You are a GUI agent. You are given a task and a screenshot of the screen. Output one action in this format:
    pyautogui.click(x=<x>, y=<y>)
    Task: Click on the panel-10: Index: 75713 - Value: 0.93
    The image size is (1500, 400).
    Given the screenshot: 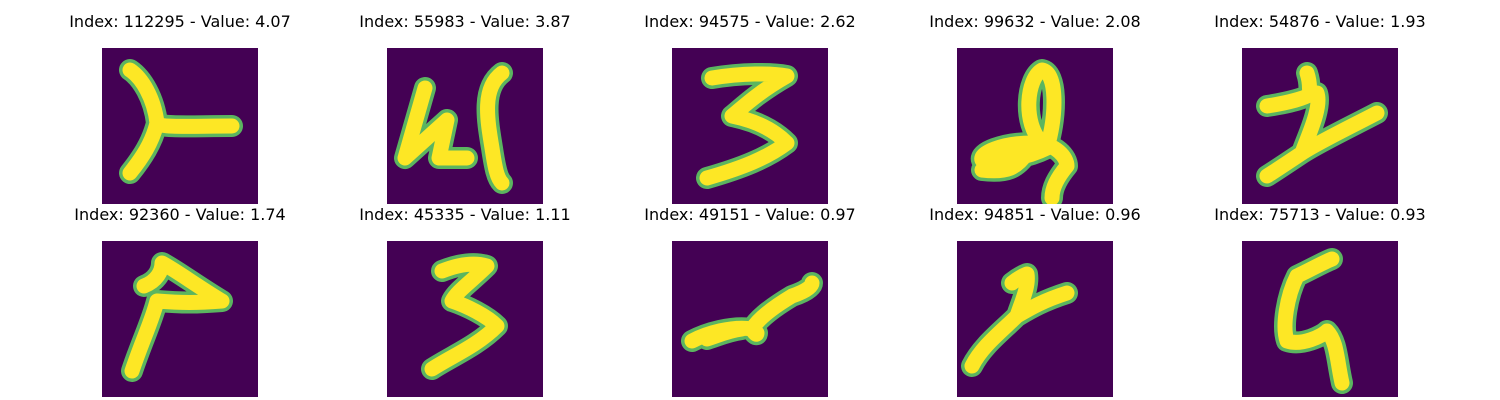 What is the action you would take?
    pyautogui.click(x=1320, y=301)
    